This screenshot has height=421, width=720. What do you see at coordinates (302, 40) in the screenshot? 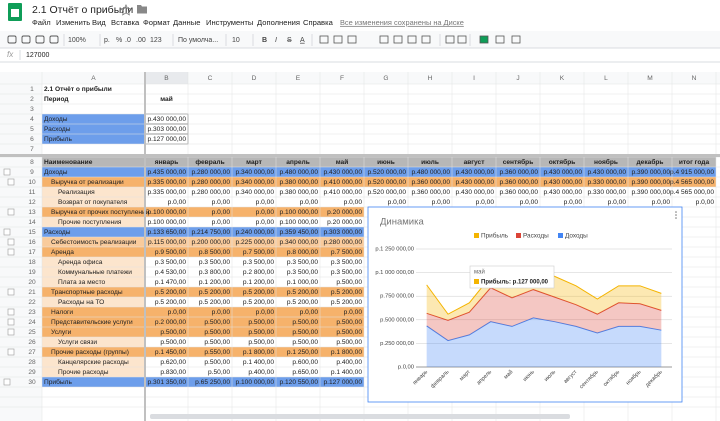
I see `toolbar-item: A` at bounding box center [302, 40].